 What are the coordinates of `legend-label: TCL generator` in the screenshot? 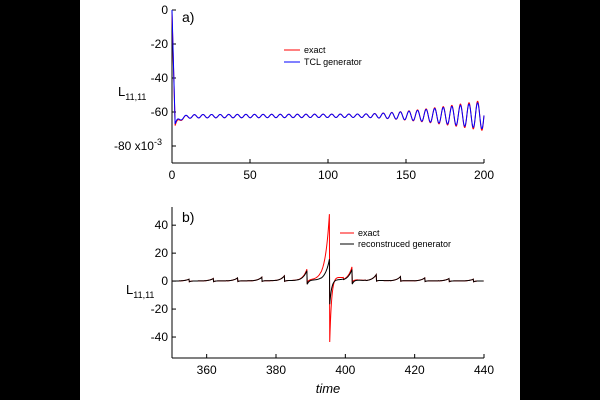 It's located at (333, 62).